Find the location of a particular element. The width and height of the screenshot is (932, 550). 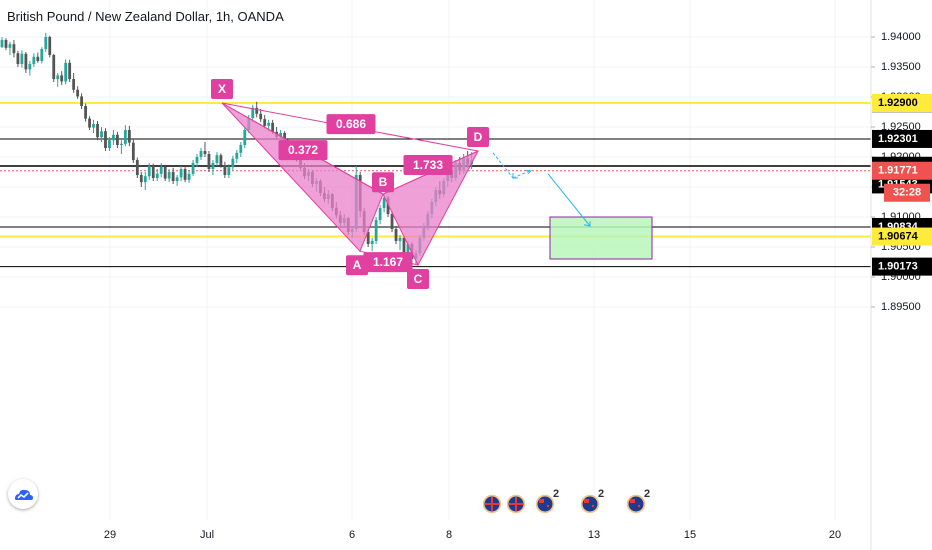

flag-star is located at coordinates (548, 506).